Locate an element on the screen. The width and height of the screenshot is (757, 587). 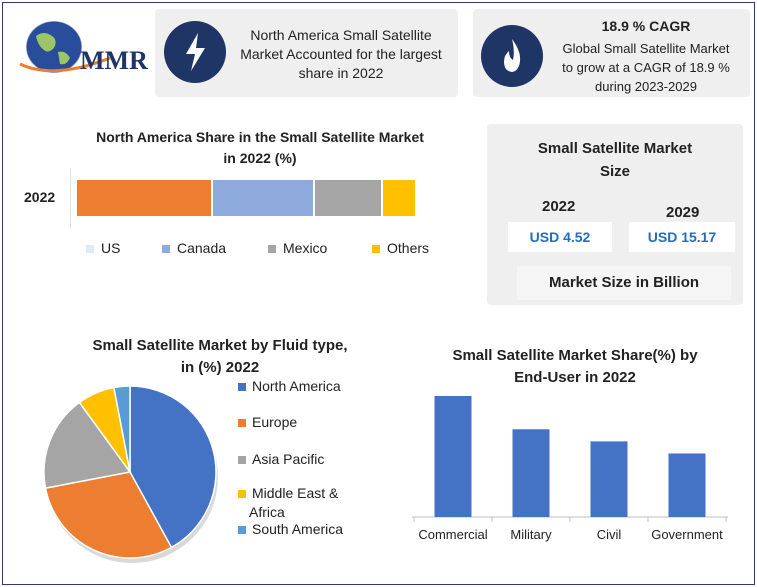
info-card-1-line-1: North America Small Satellite is located at coordinates (341, 35).